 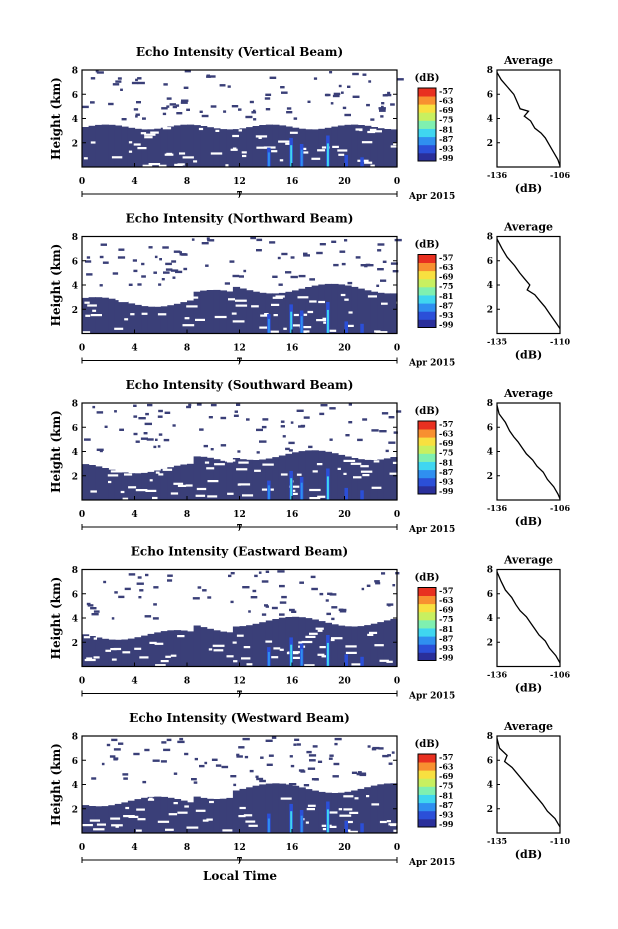 What do you see at coordinates (239, 182) in the screenshot?
I see `x-tick-label: 12` at bounding box center [239, 182].